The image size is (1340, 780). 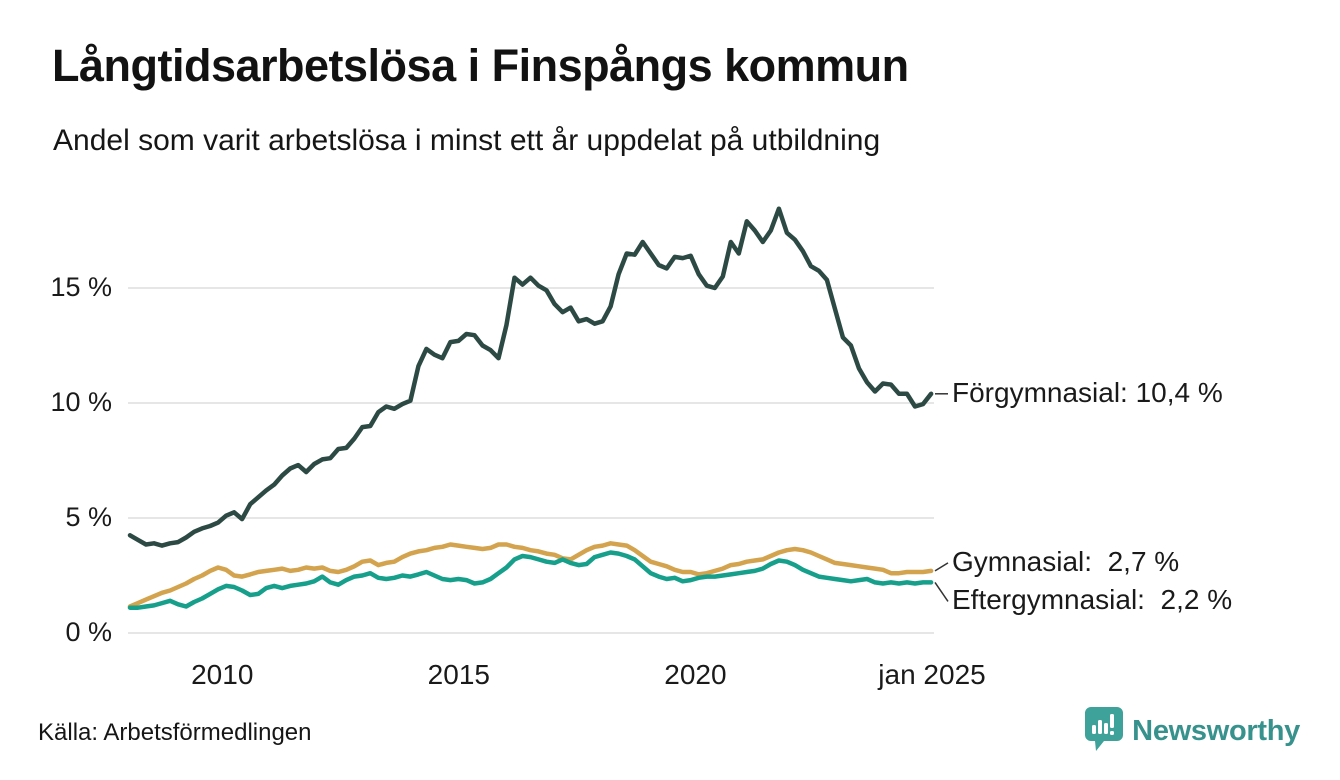 What do you see at coordinates (1104, 731) in the screenshot?
I see `newsworthy-bubble-chart-icon` at bounding box center [1104, 731].